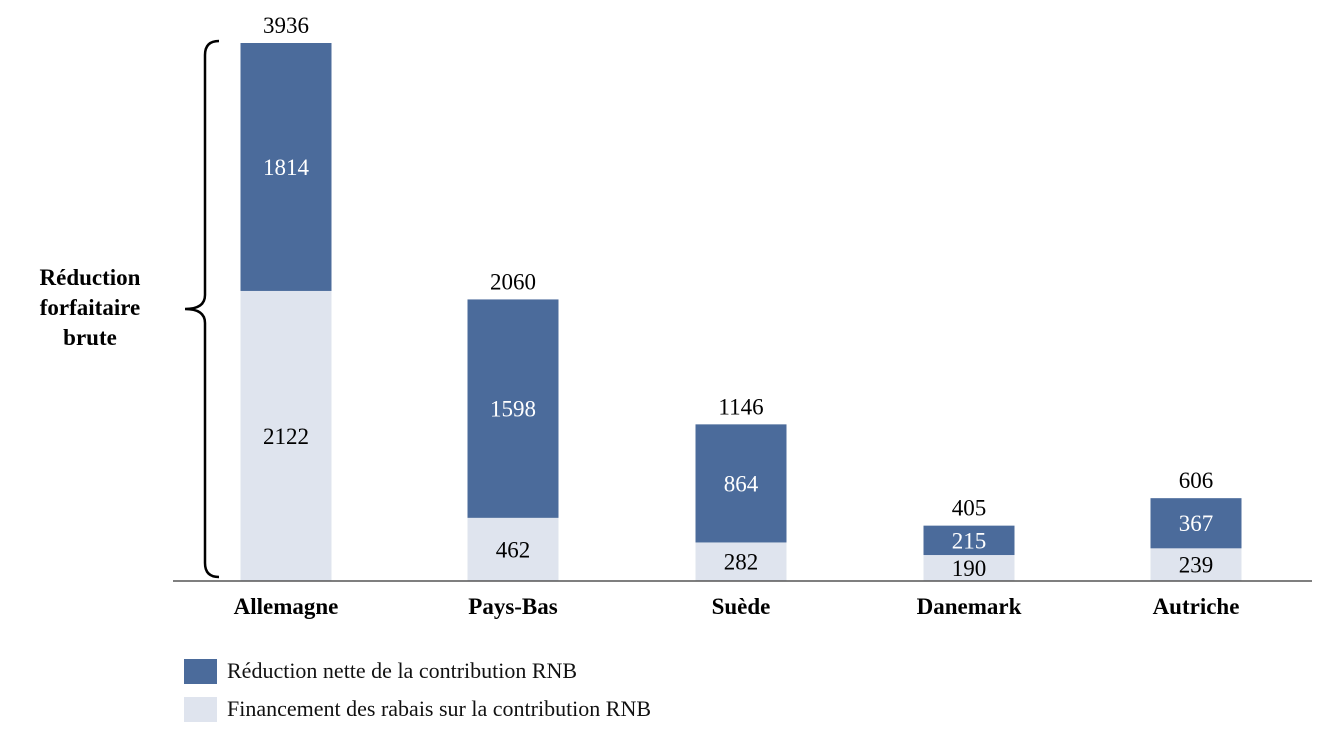 Image resolution: width=1324 pixels, height=743 pixels. What do you see at coordinates (740, 406) in the screenshot?
I see `total-label-suede: 1146` at bounding box center [740, 406].